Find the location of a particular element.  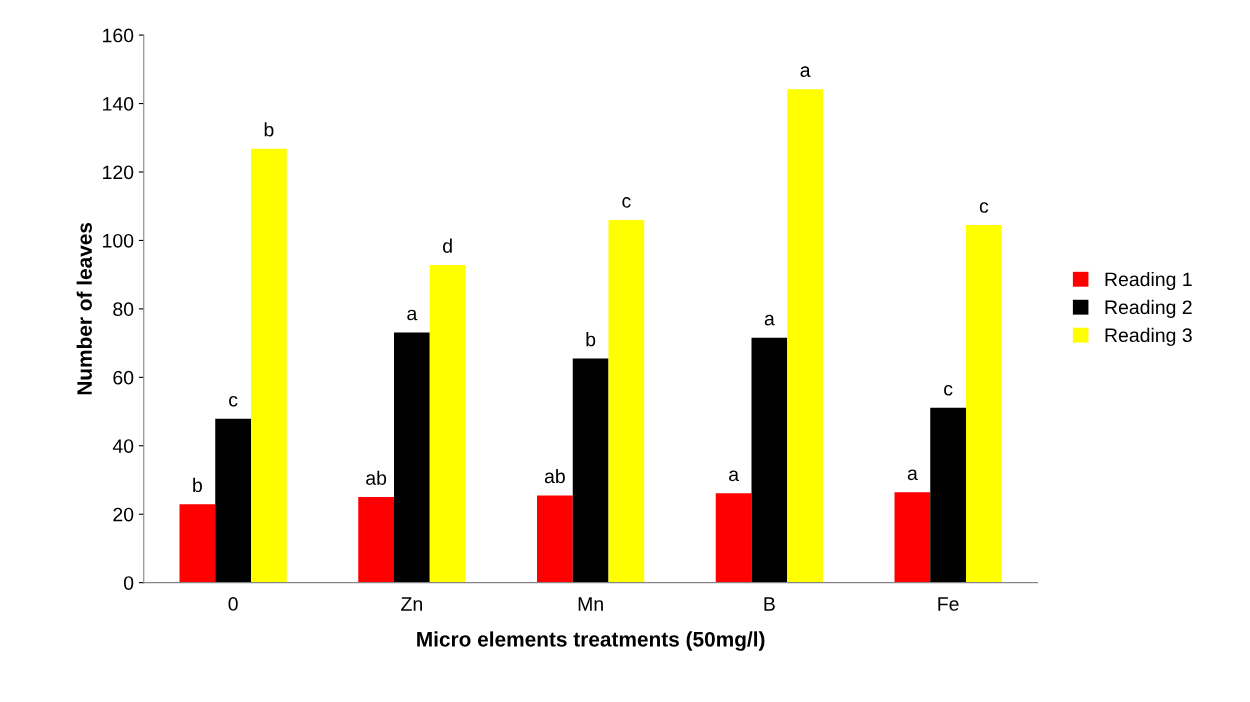

legend-label: Reading 1 is located at coordinates (1148, 281).